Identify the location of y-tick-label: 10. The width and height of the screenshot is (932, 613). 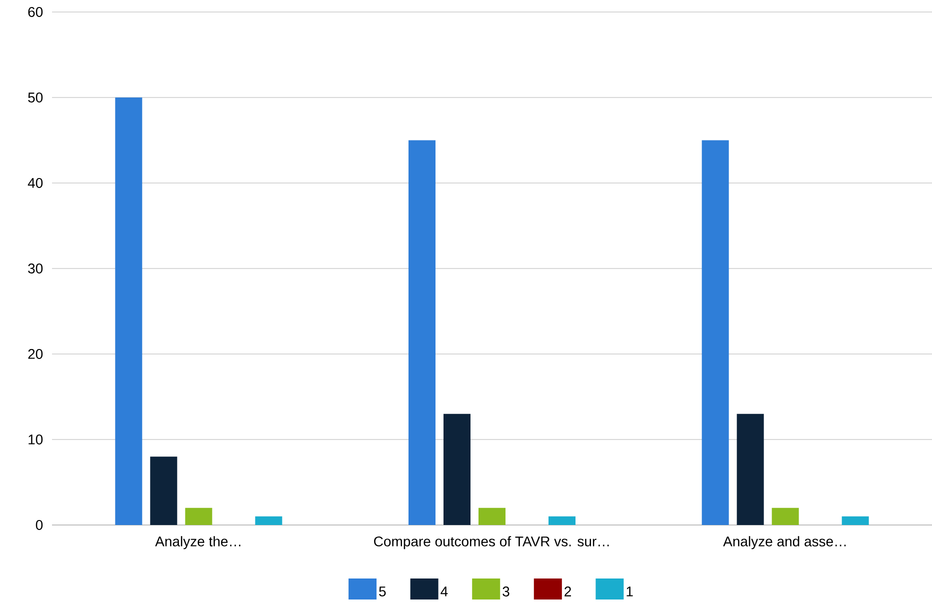
(35, 439).